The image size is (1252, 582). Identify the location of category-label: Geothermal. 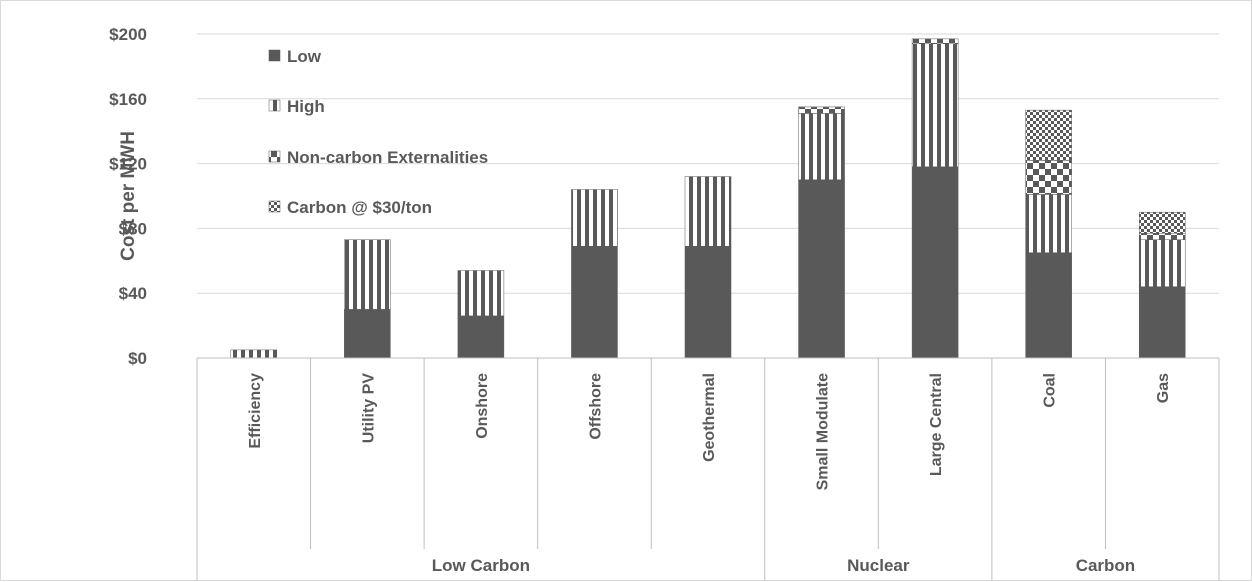
(709, 417).